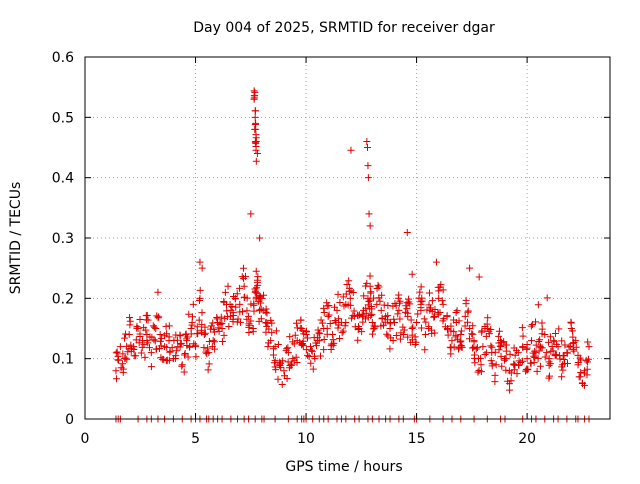  Describe the element at coordinates (69, 420) in the screenshot. I see `y-tick-label: 0` at that location.